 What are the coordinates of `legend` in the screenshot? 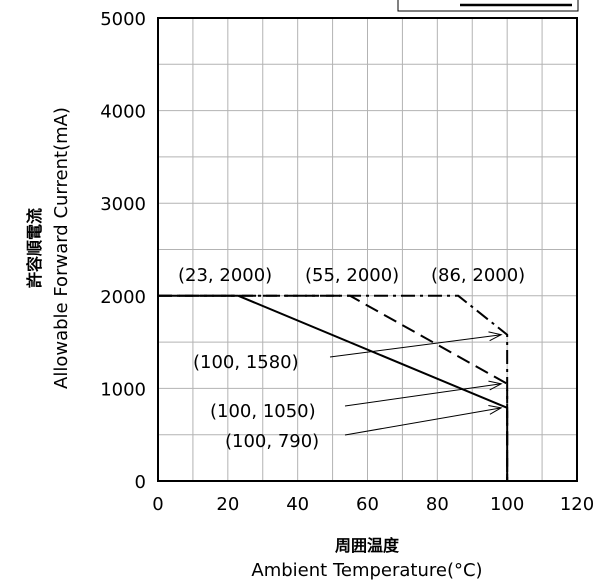 It's located at (488, 6).